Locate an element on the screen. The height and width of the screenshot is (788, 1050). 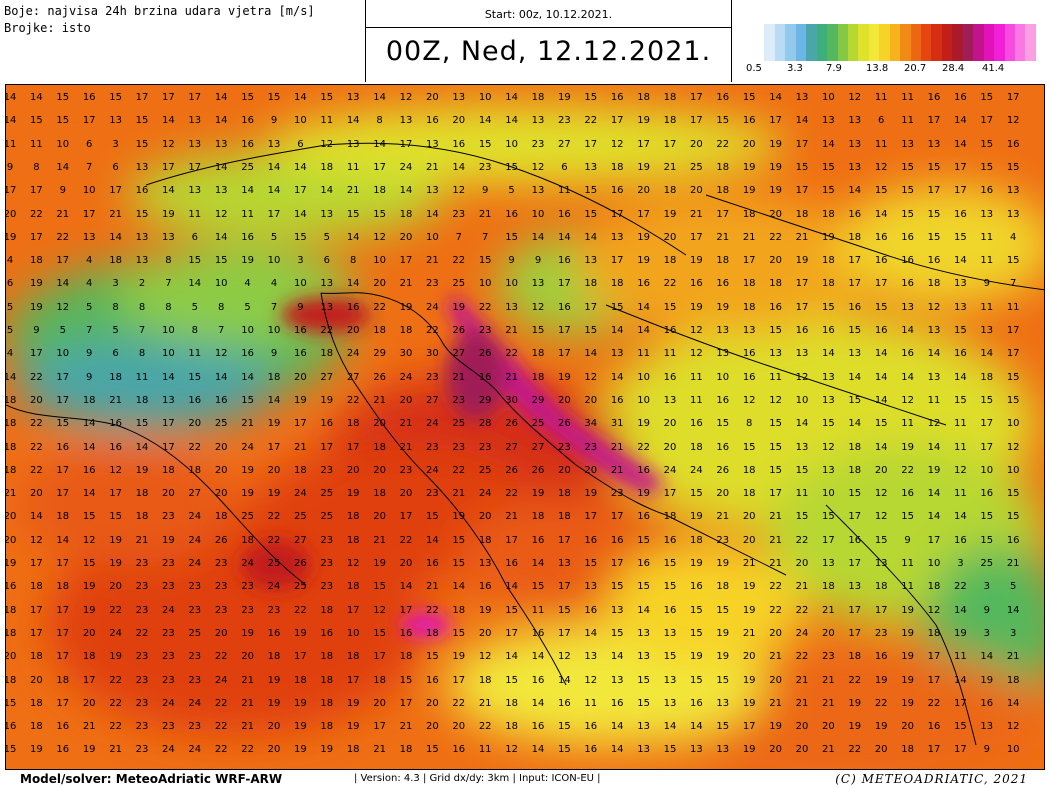
gust-value: 3 is located at coordinates (115, 284).